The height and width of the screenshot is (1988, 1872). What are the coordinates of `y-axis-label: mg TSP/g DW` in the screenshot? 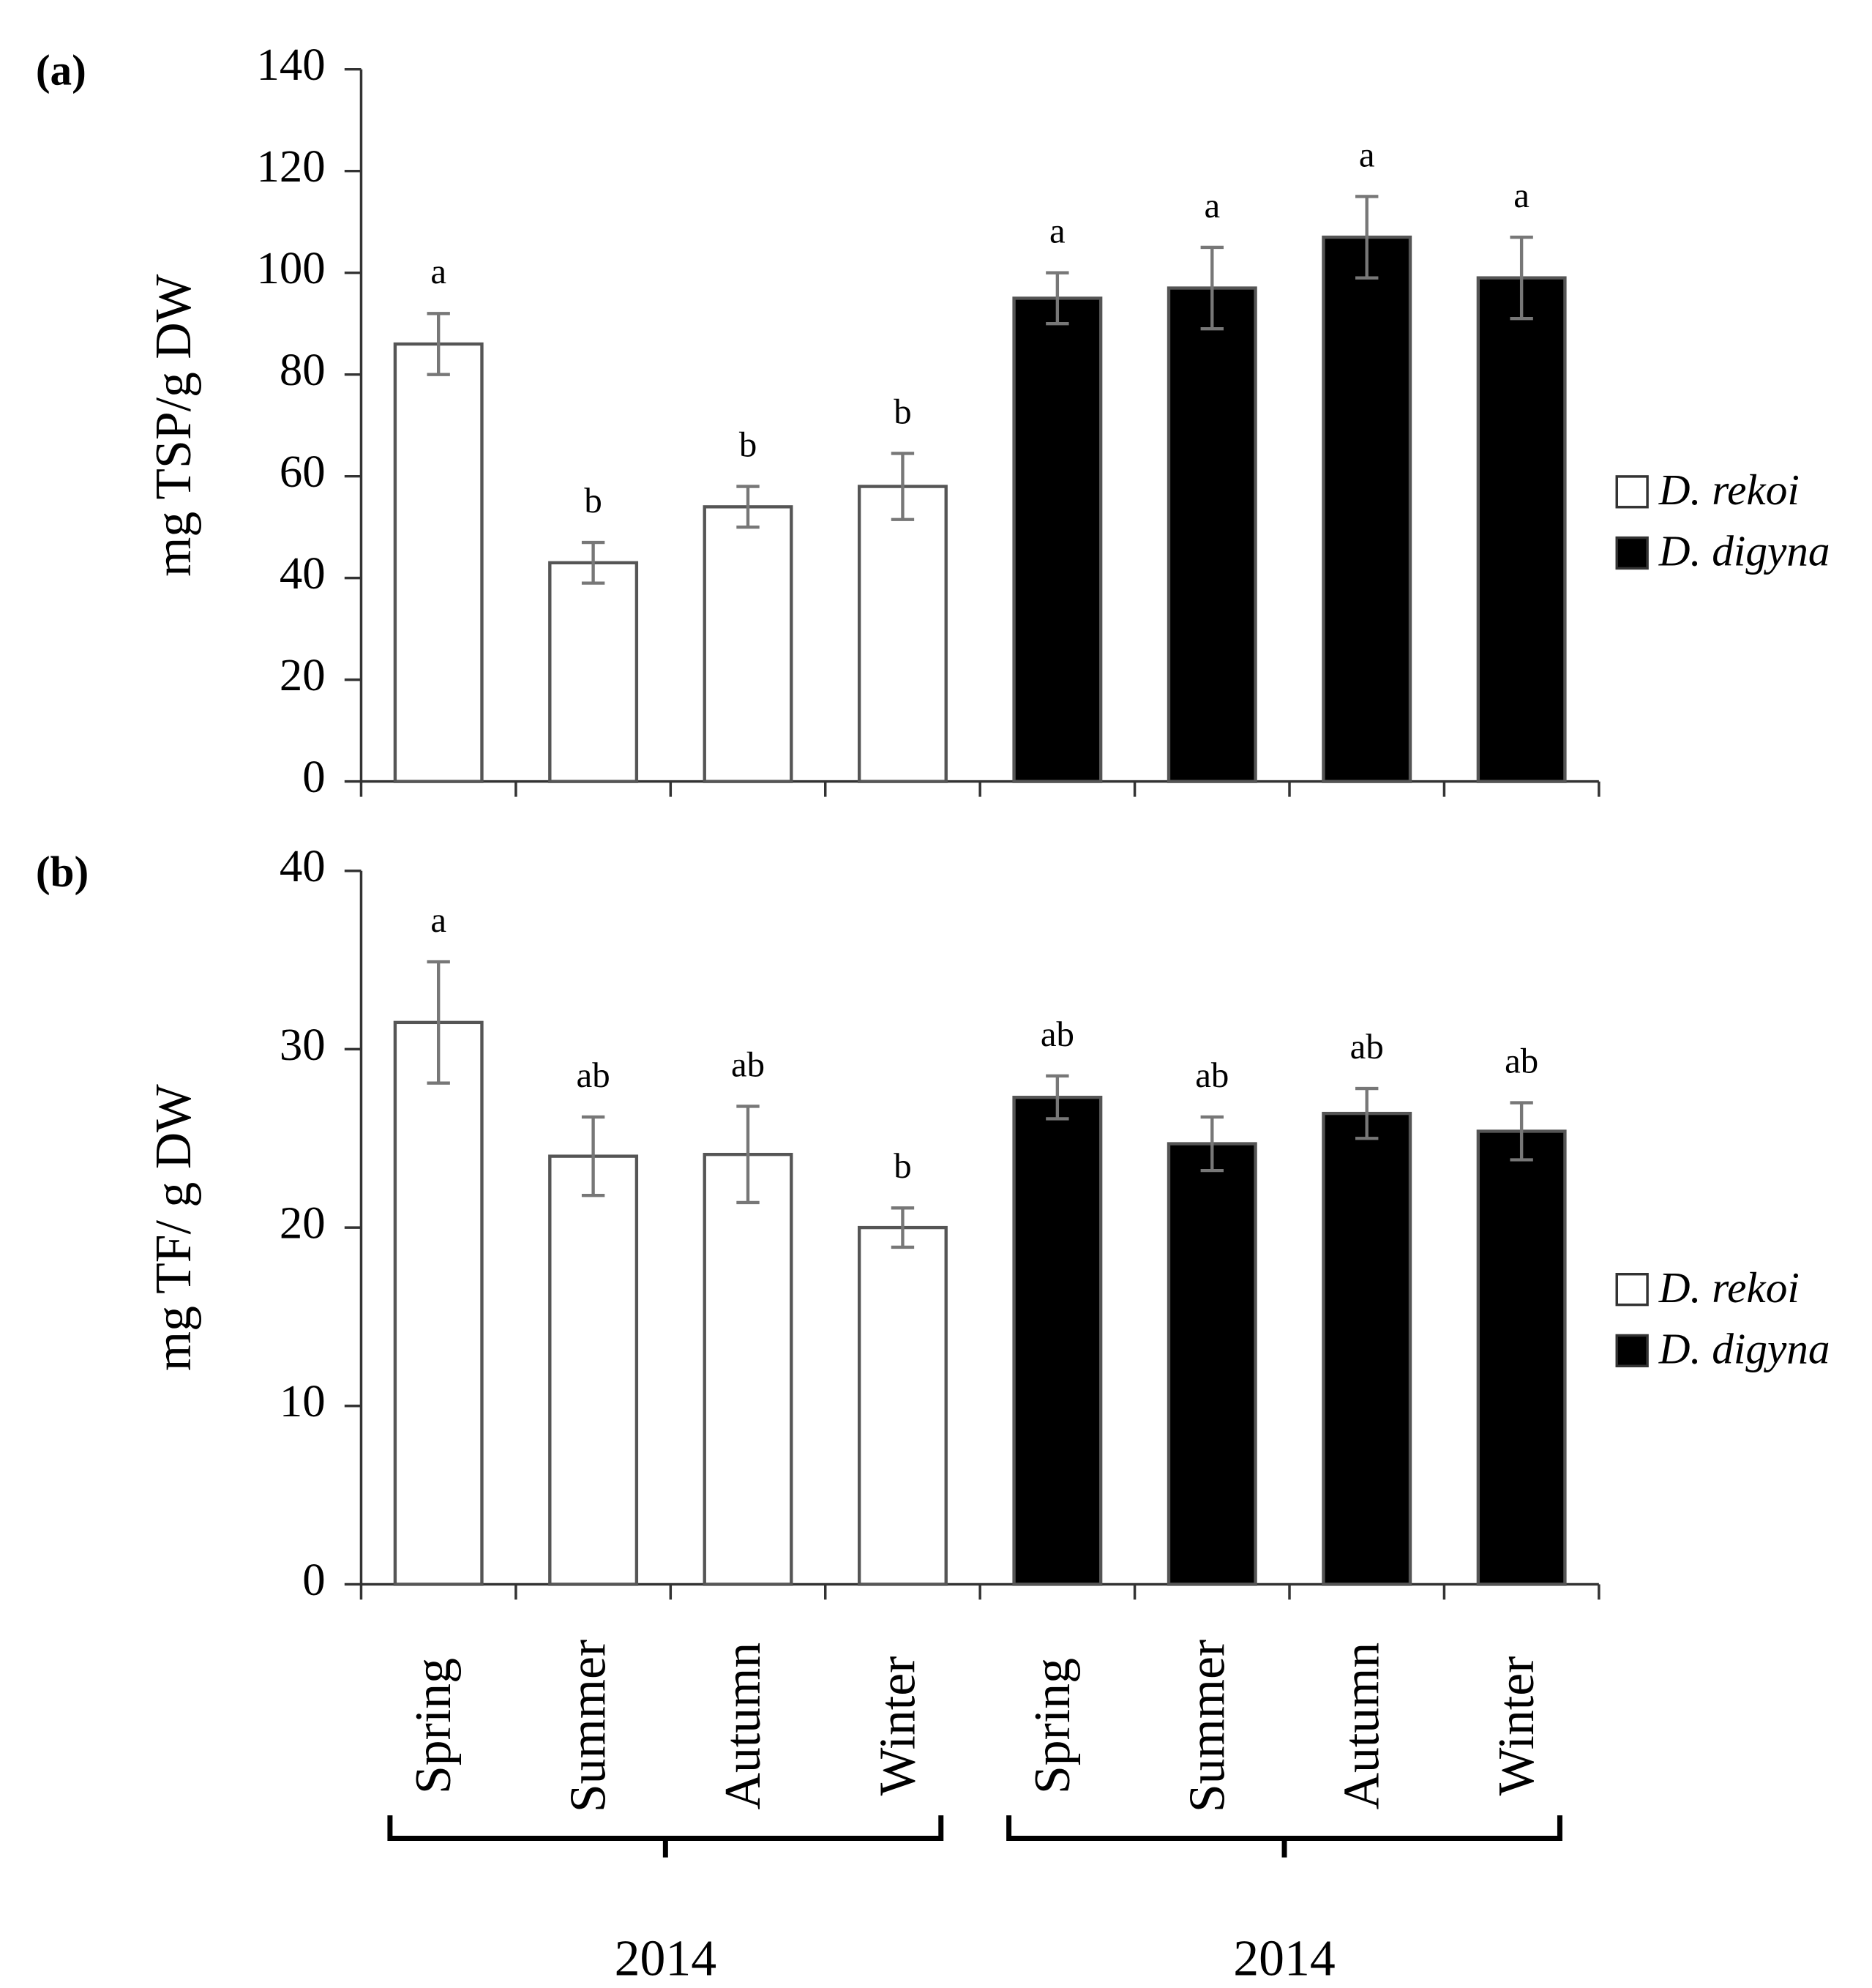 It's located at (174, 425).